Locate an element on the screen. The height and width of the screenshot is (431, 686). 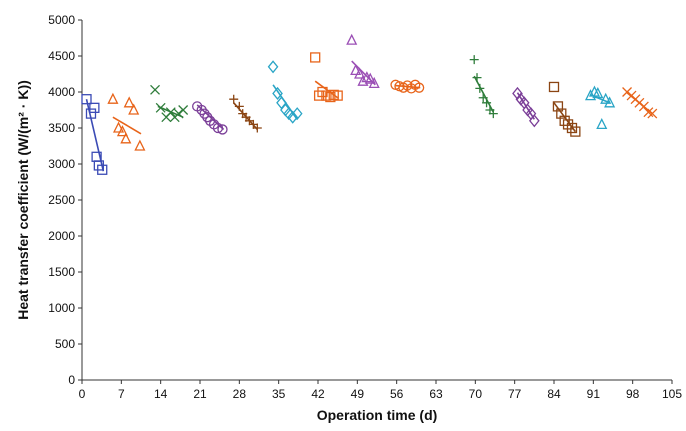
x-tick-label: 98 is located at coordinates (633, 394).